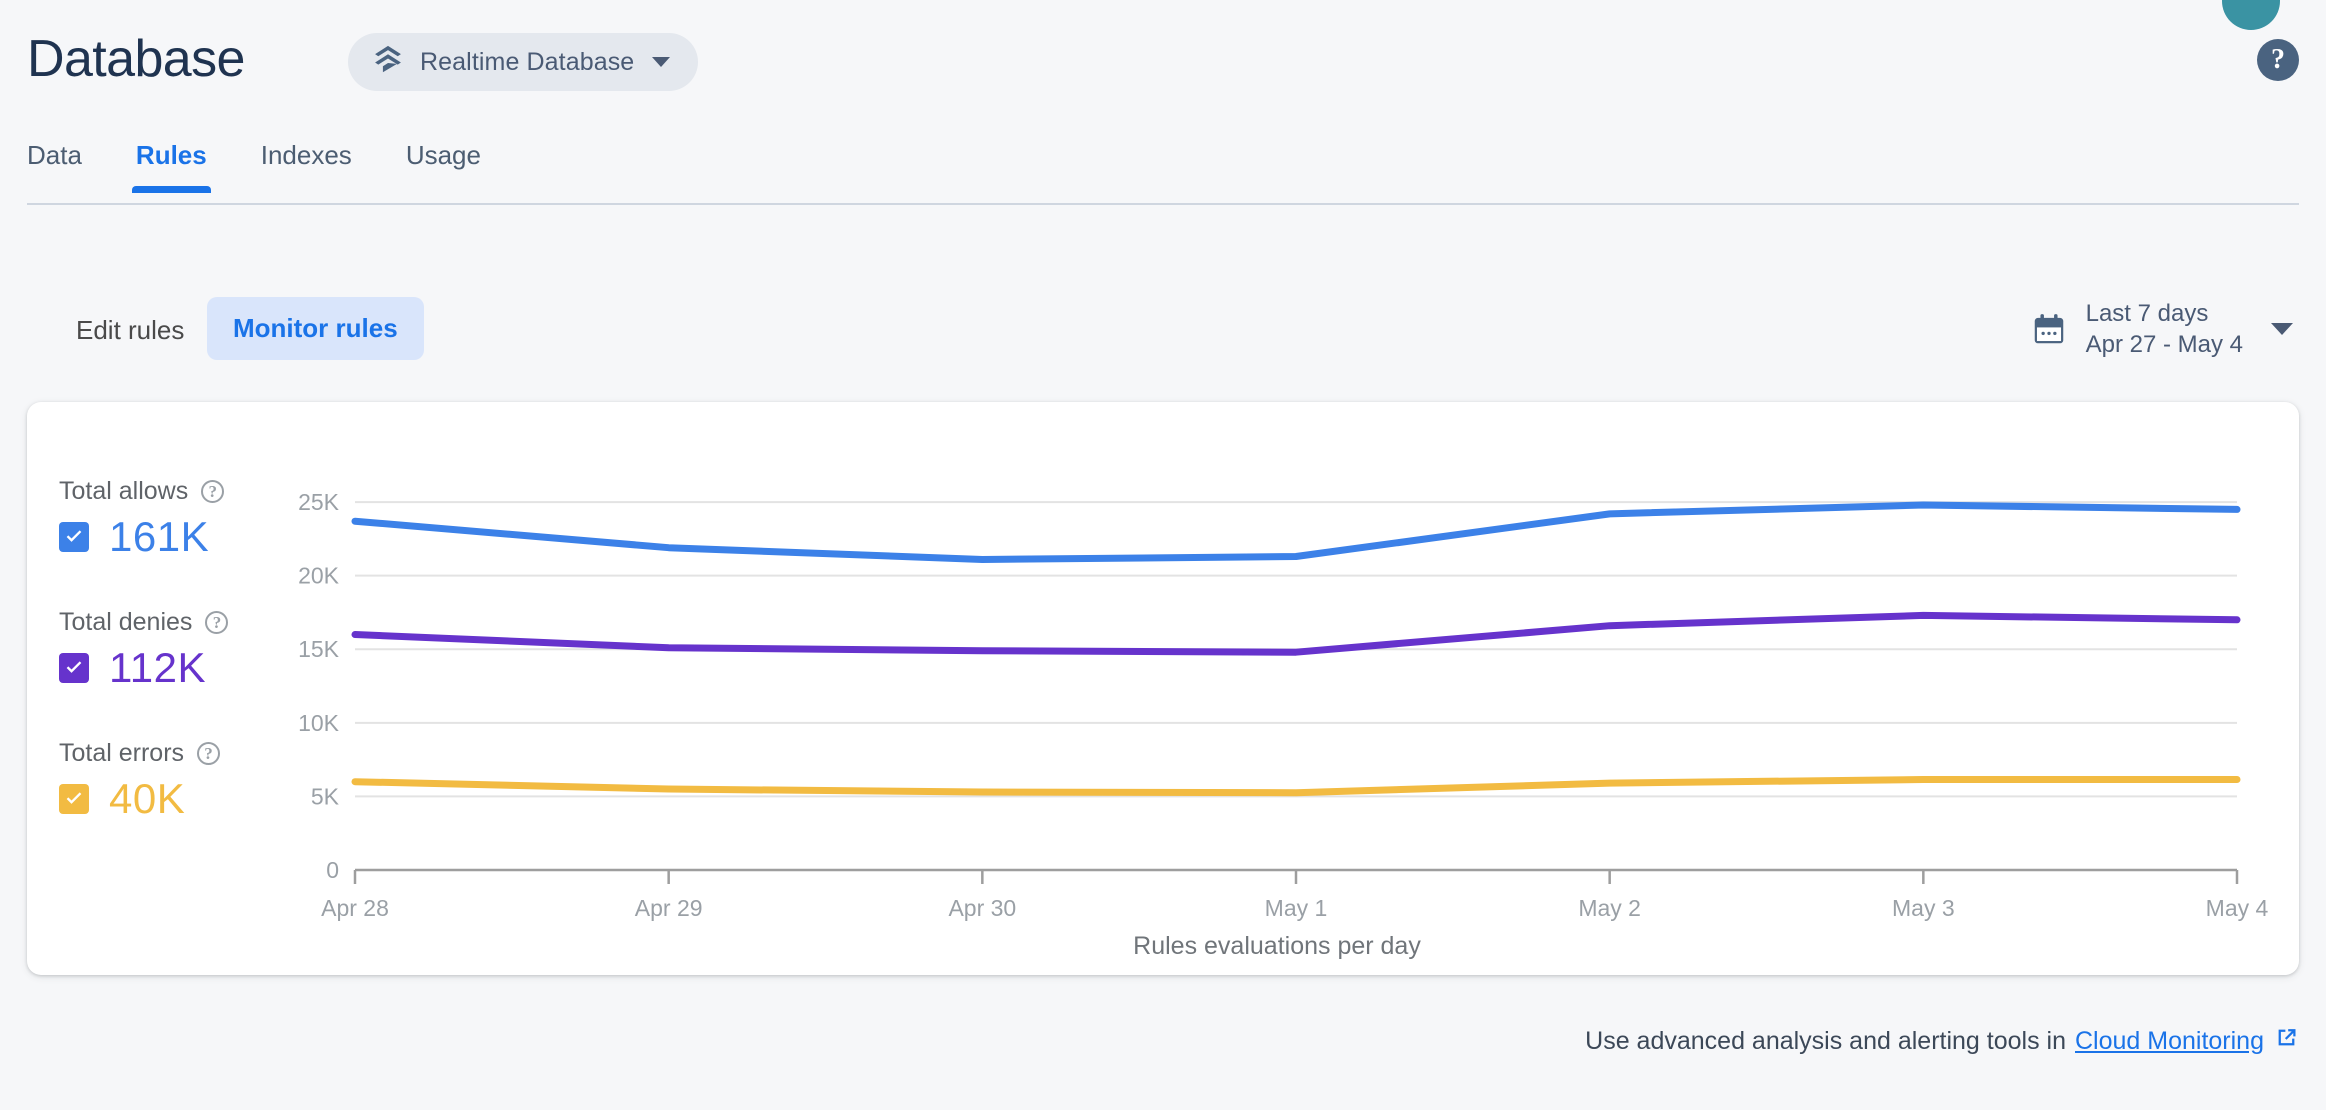  I want to click on legend-label-total-denies: Total denies, so click(126, 622).